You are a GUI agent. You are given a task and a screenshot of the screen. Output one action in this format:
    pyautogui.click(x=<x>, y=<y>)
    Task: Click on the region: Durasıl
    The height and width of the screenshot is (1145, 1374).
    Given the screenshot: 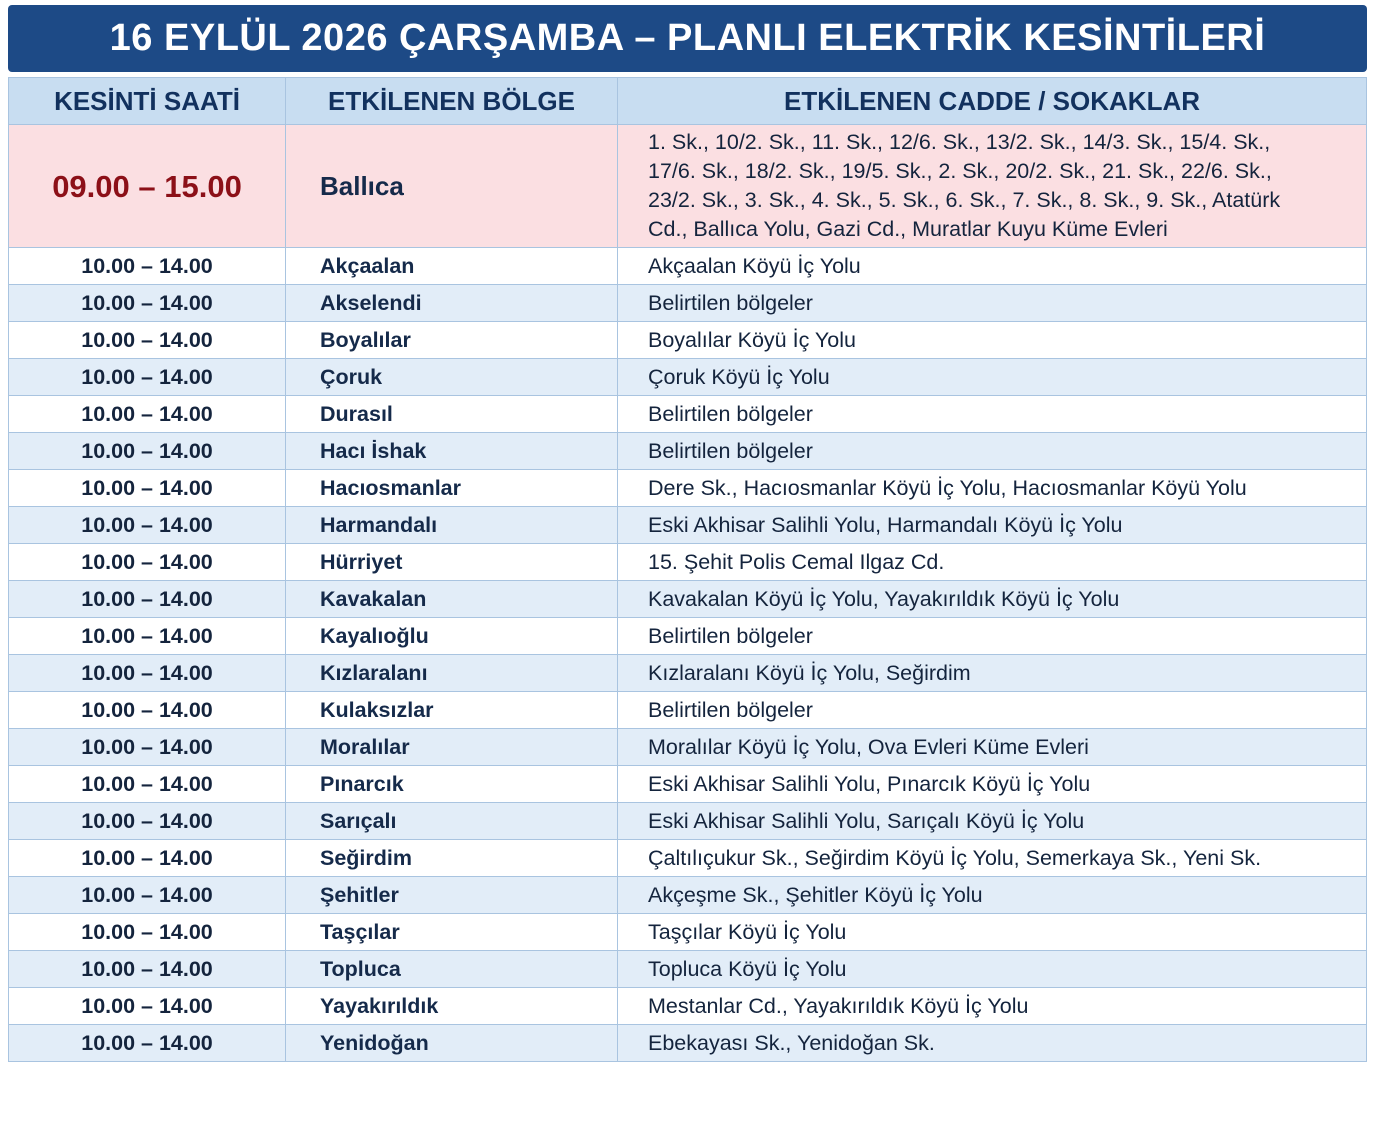 What is the action you would take?
    pyautogui.click(x=451, y=414)
    